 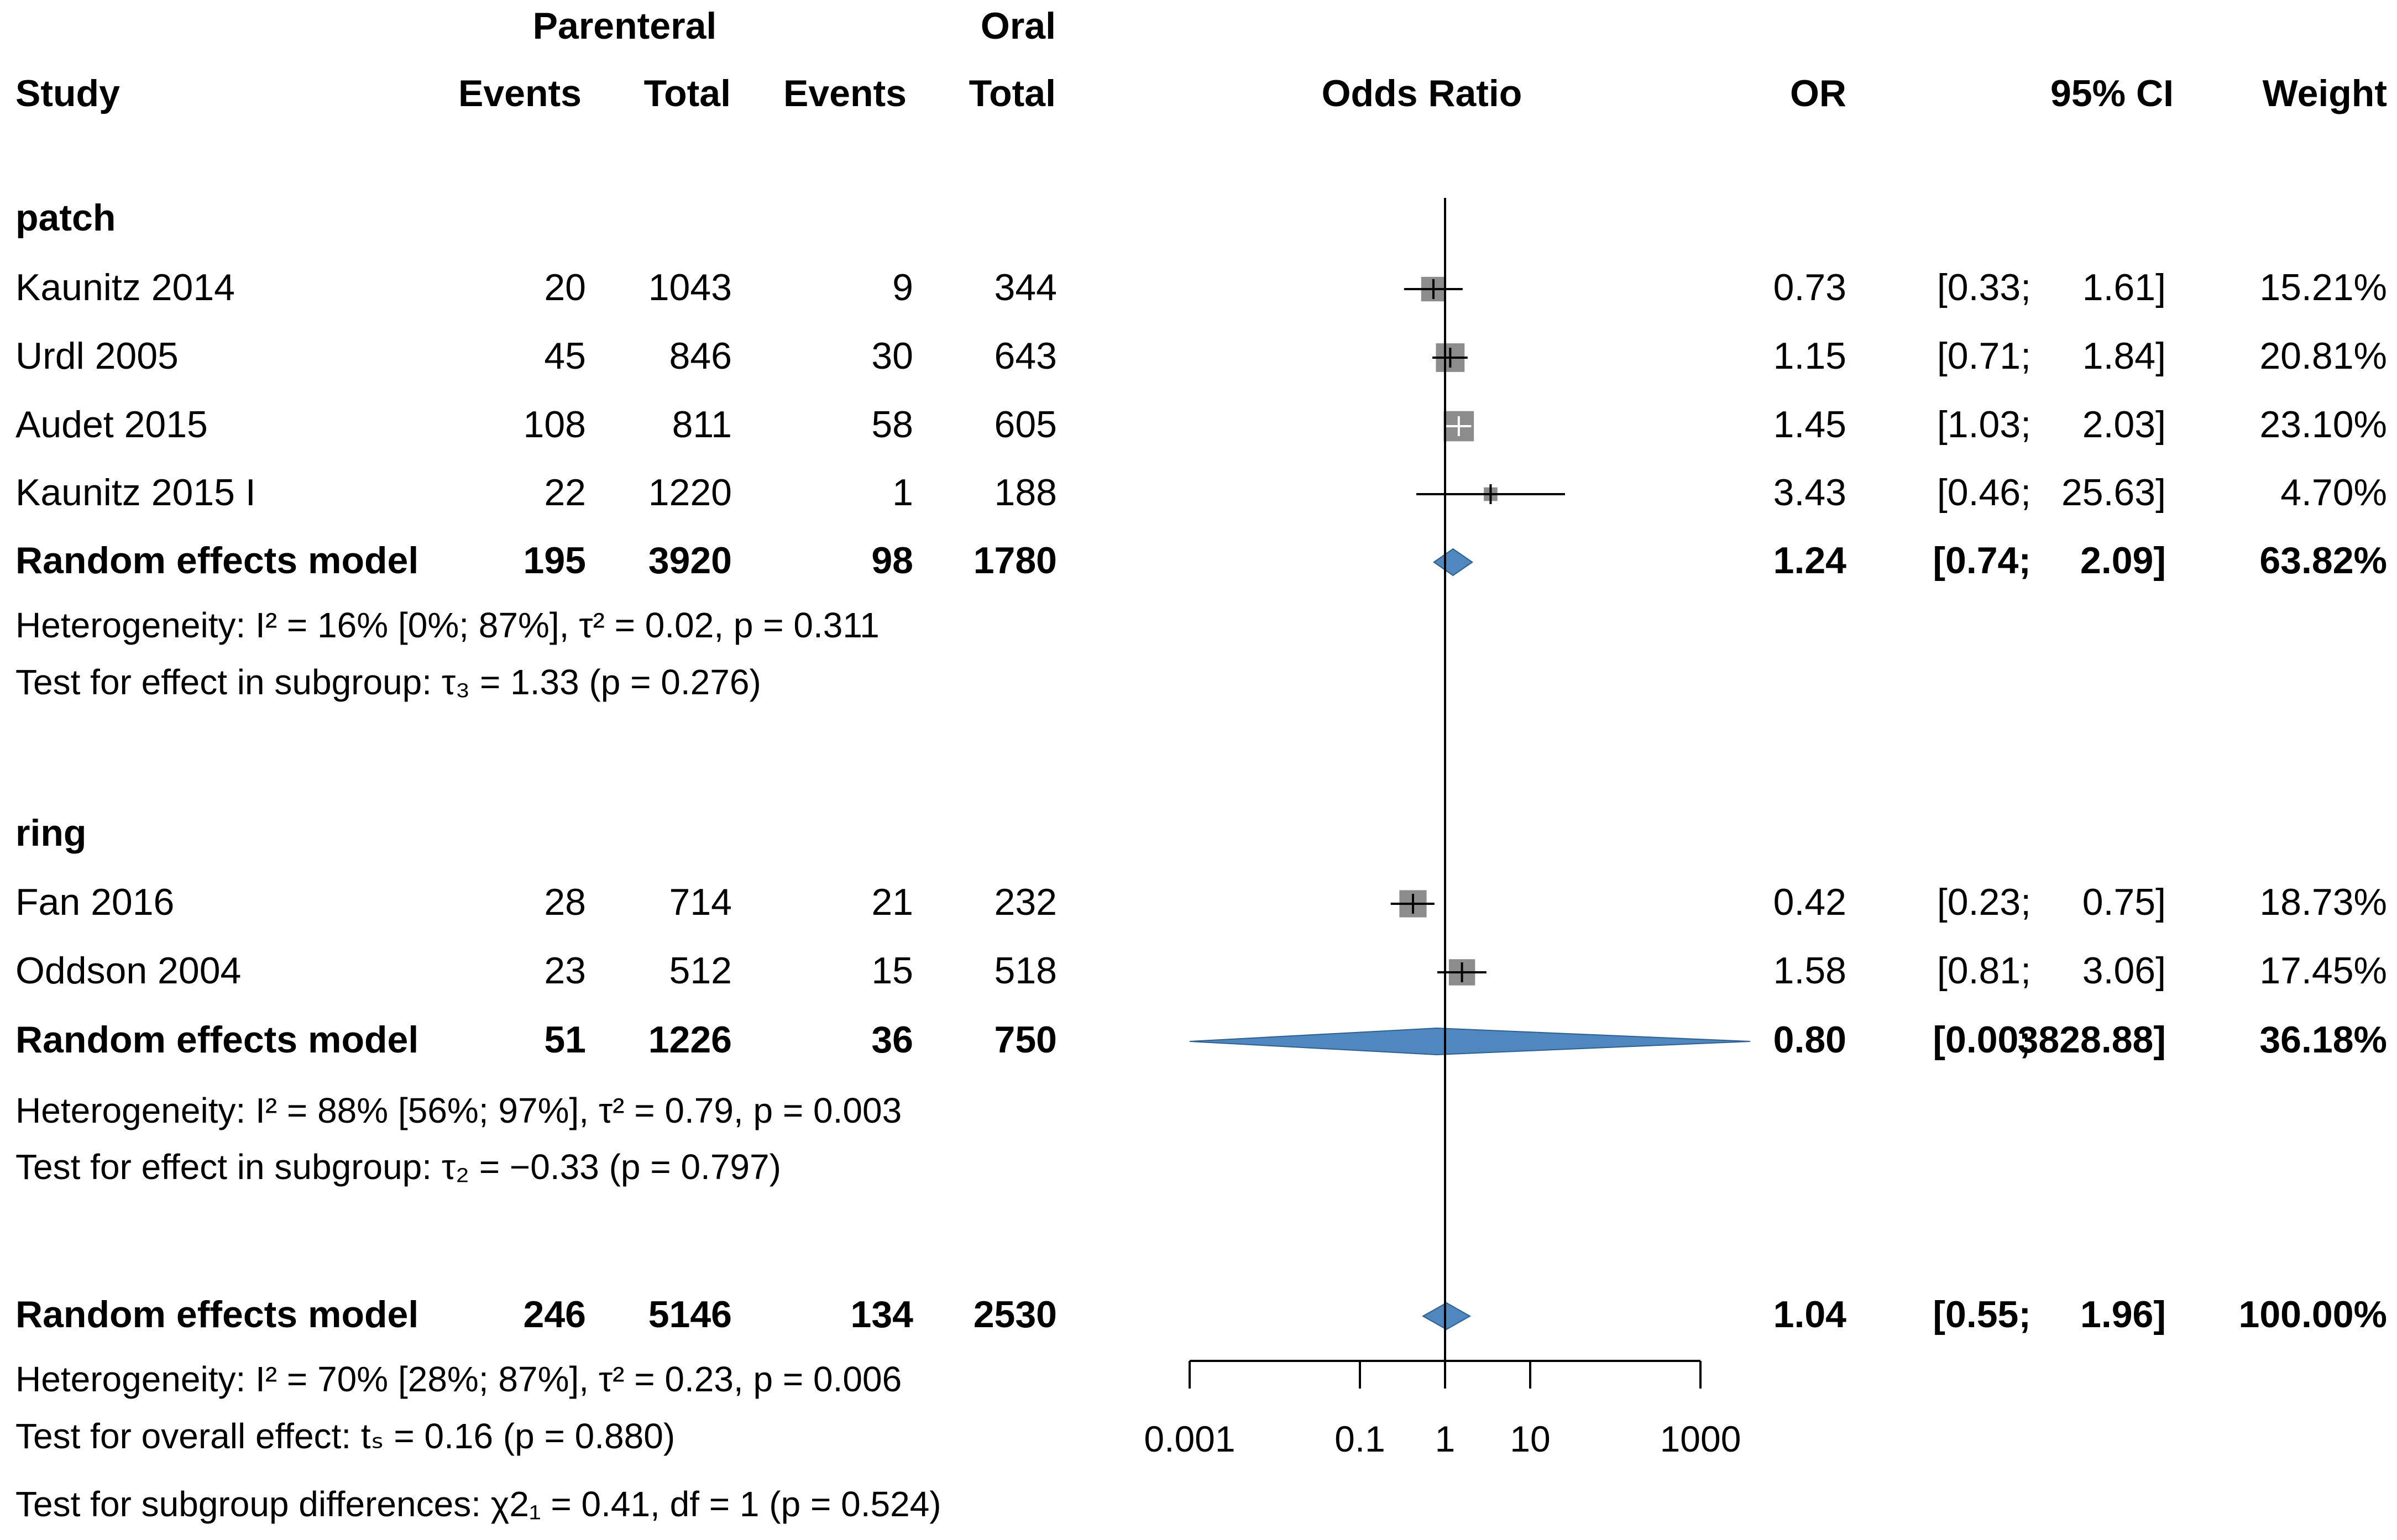 What do you see at coordinates (892, 356) in the screenshot?
I see `events-oral: 30` at bounding box center [892, 356].